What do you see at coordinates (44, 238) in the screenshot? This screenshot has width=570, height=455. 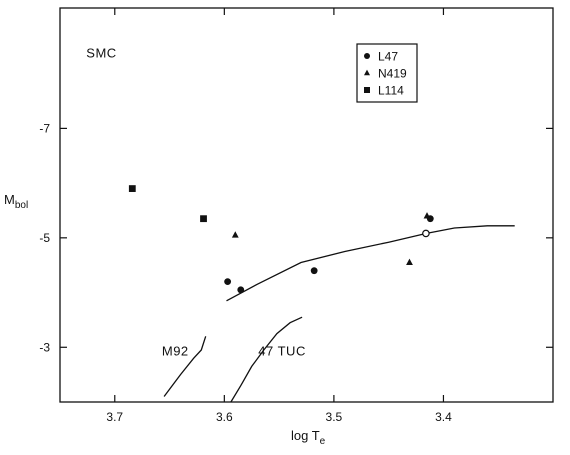 I see `y-tick-label: -5` at bounding box center [44, 238].